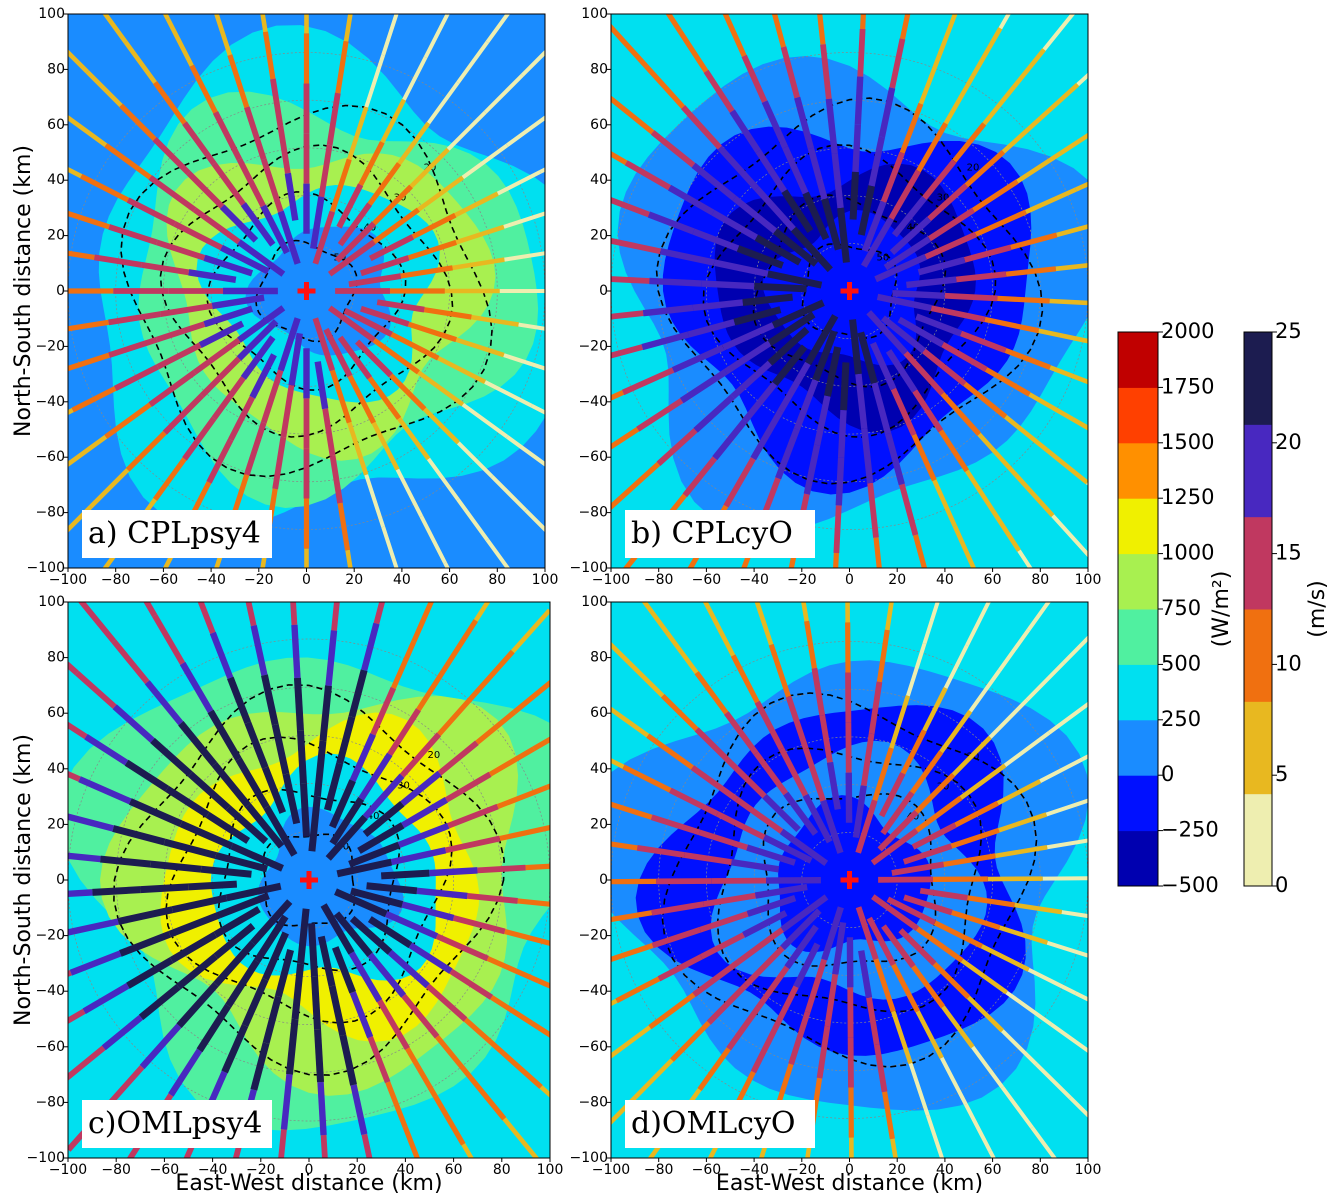  What do you see at coordinates (593, 457) in the screenshot?
I see `y-tick-label: −60` at bounding box center [593, 457].